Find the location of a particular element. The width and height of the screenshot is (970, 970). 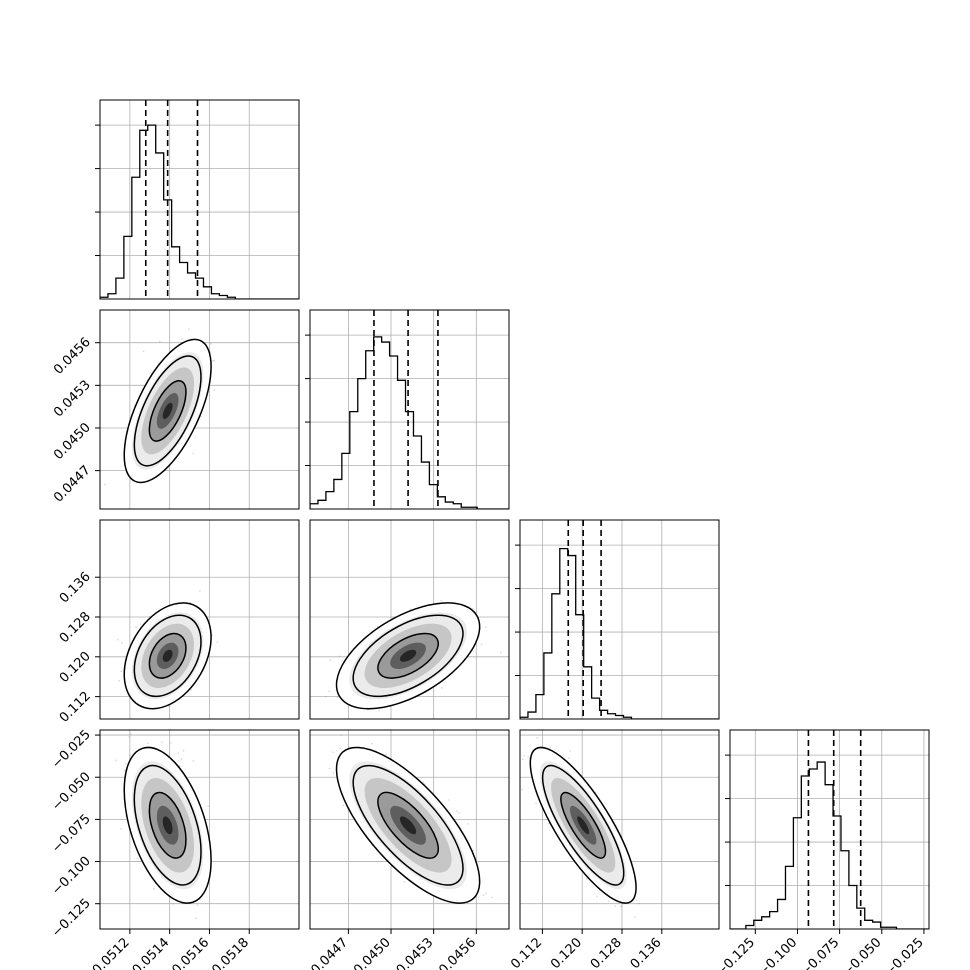

x-tick-label: 0.0450 is located at coordinates (372, 952).